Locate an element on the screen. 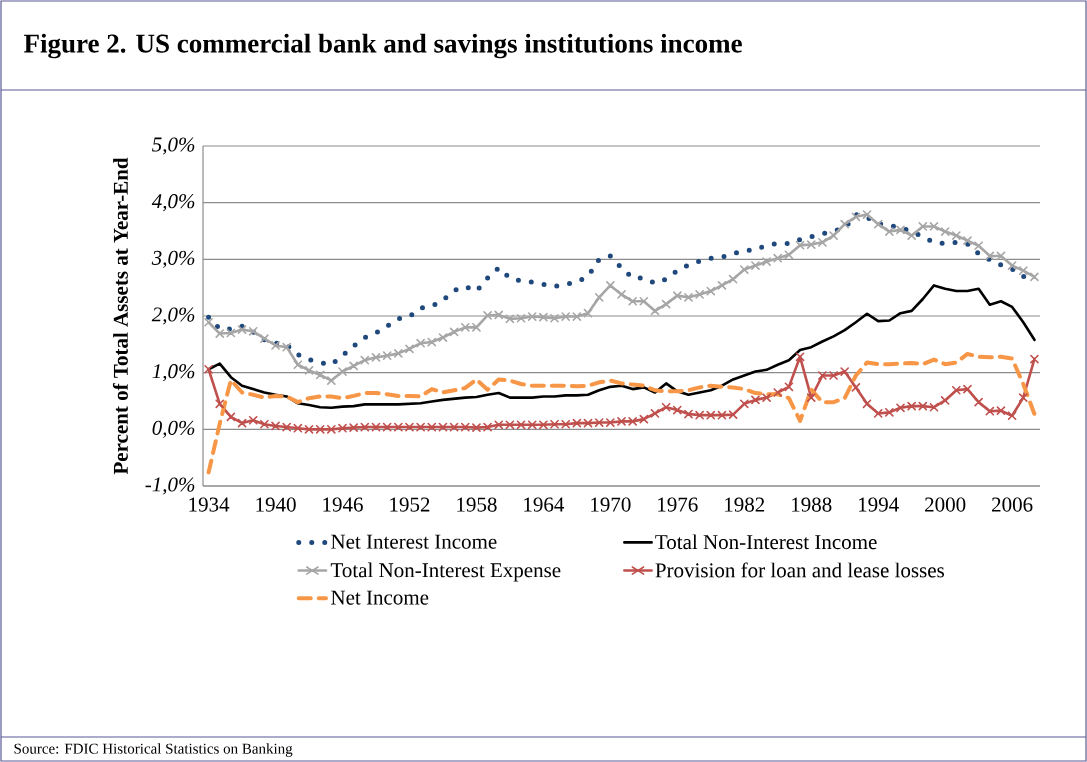 The width and height of the screenshot is (1087, 762). legend-label: Total Non-Interest Expense is located at coordinates (445, 572).